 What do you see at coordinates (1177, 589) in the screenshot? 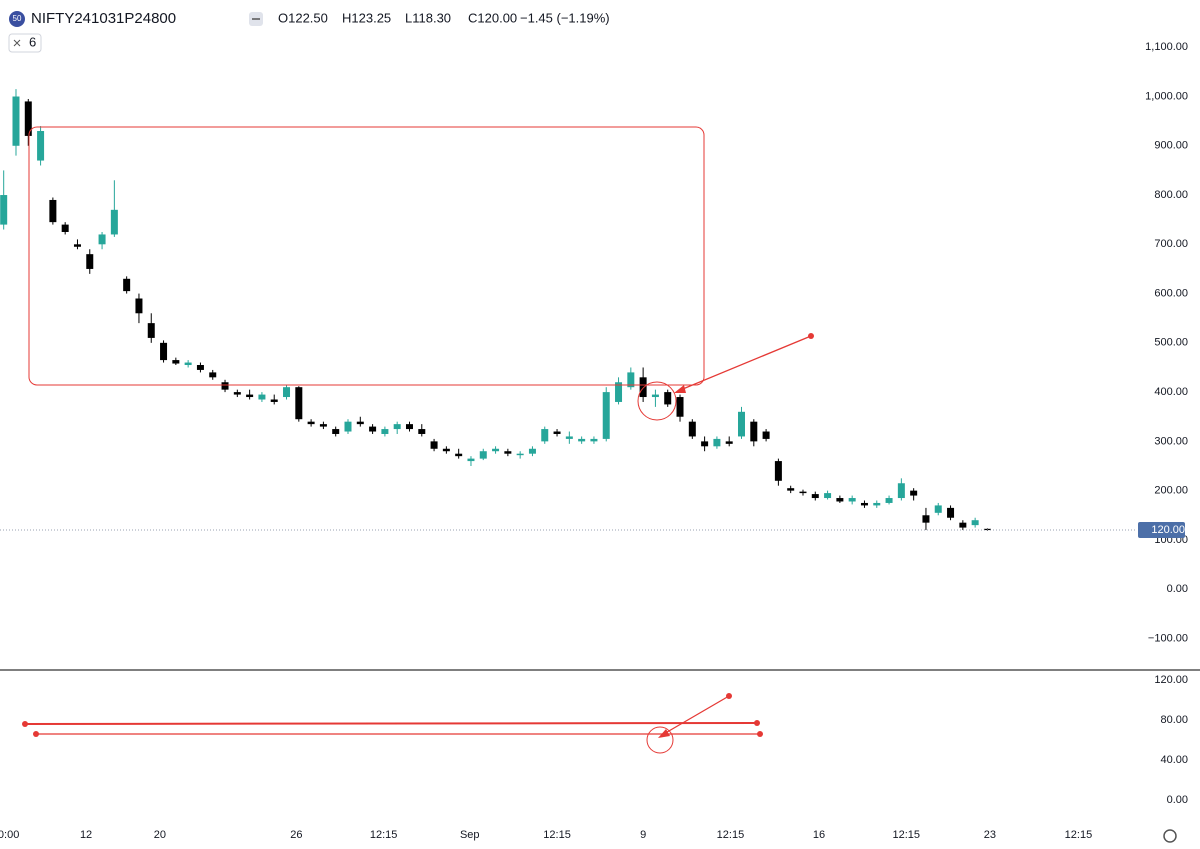
I see `y-tick-label: 0.00` at bounding box center [1177, 589].